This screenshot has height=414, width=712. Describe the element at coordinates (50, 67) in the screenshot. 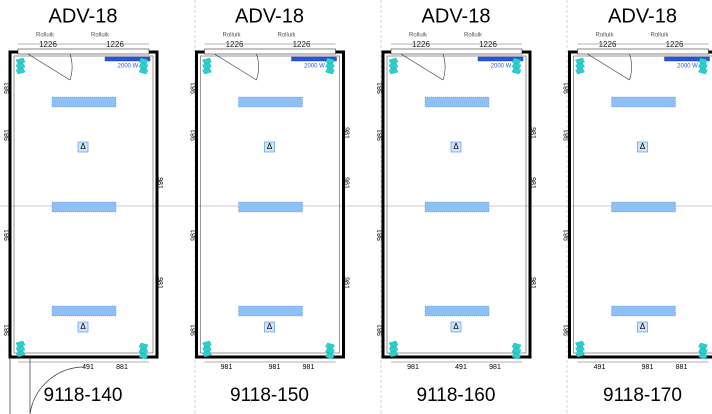

I see `door-swing` at that location.